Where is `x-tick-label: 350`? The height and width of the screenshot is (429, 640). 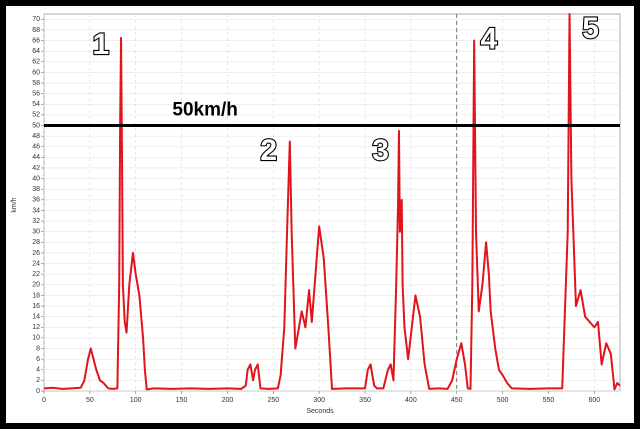 x-tick-label: 350 is located at coordinates (365, 400).